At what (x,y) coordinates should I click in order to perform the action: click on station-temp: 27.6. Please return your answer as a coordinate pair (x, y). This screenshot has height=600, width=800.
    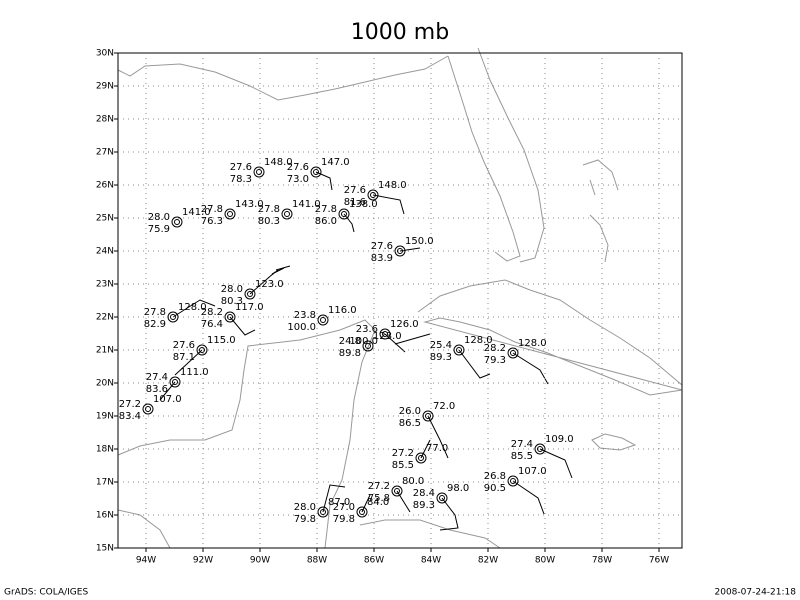
    Looking at the image, I should click on (382, 246).